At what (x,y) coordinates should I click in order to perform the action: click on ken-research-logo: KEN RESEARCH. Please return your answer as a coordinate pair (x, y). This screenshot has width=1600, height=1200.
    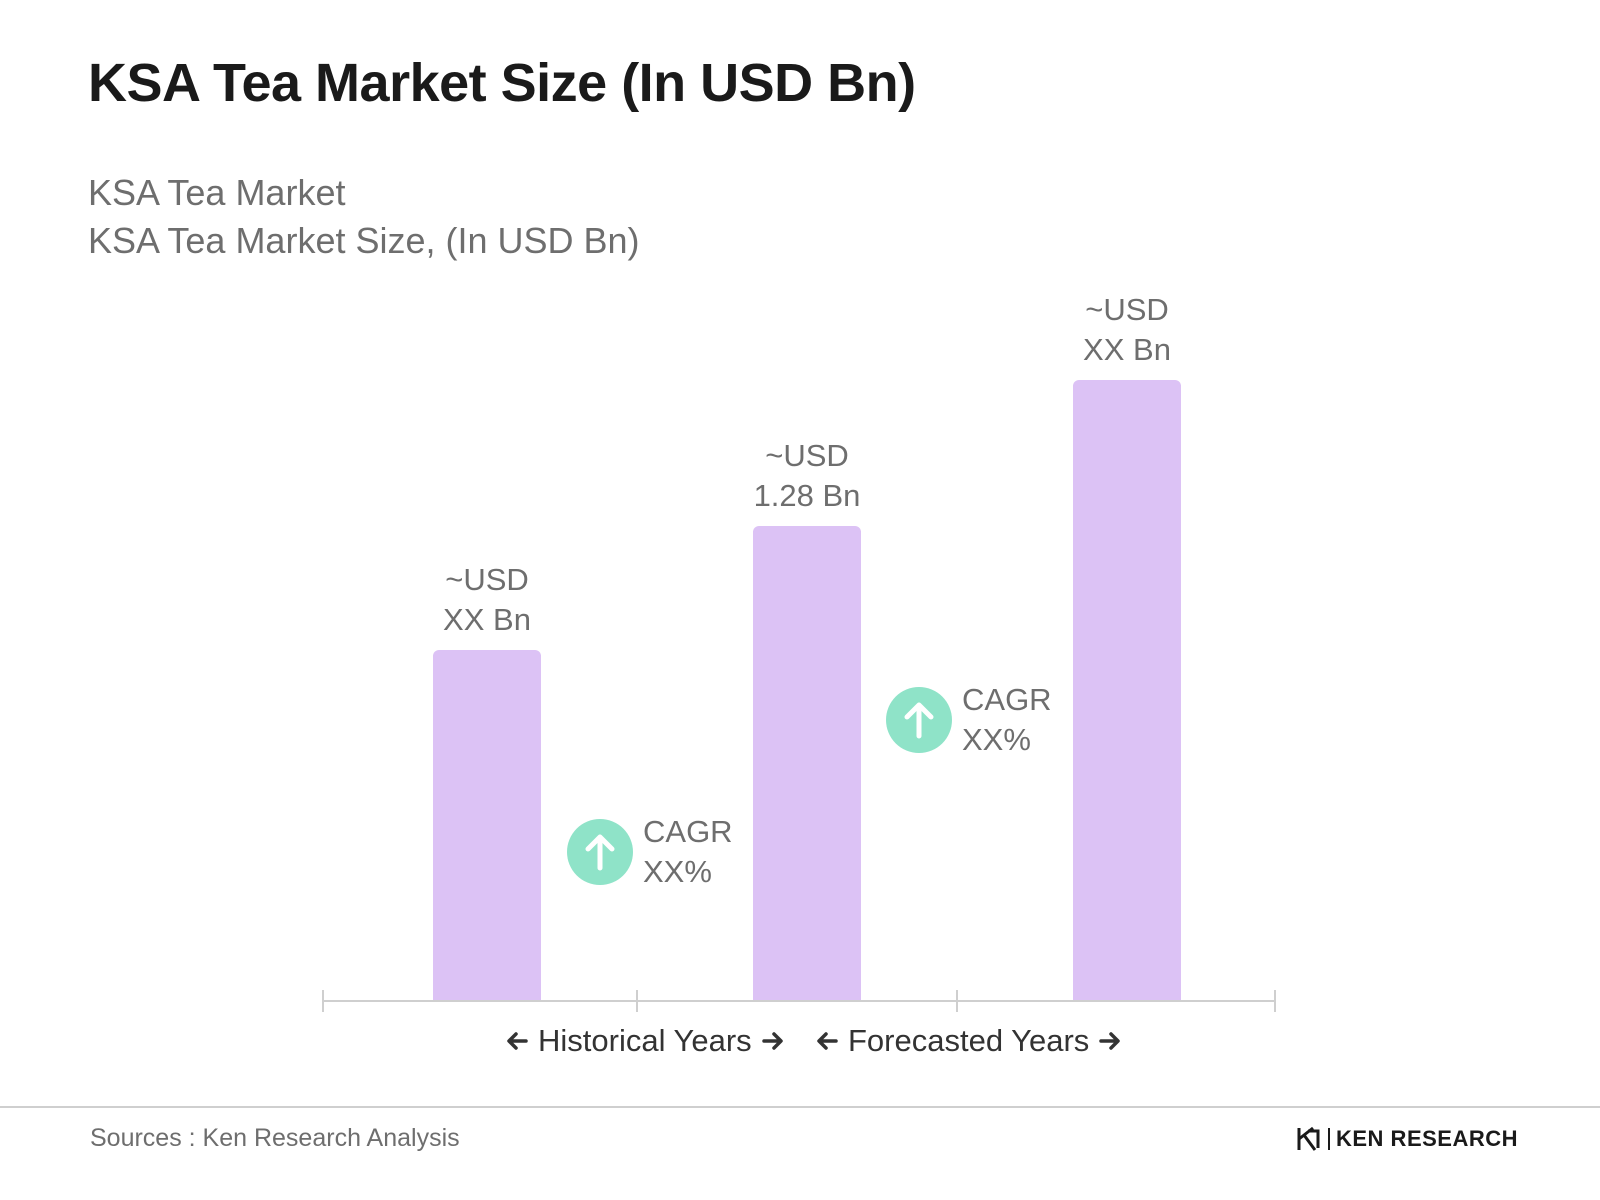
    Looking at the image, I should click on (1407, 1139).